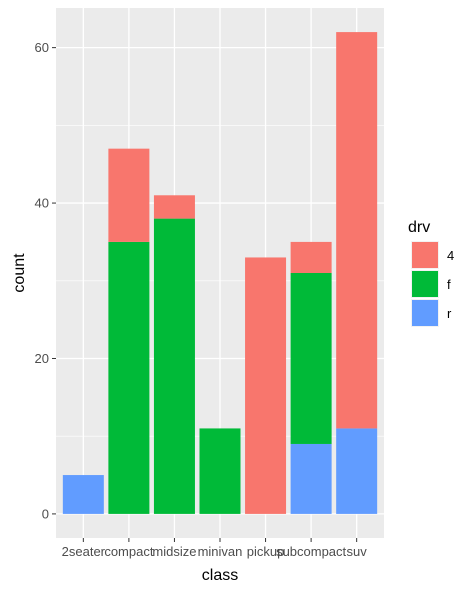  I want to click on y-tick-label: 20, so click(42, 358).